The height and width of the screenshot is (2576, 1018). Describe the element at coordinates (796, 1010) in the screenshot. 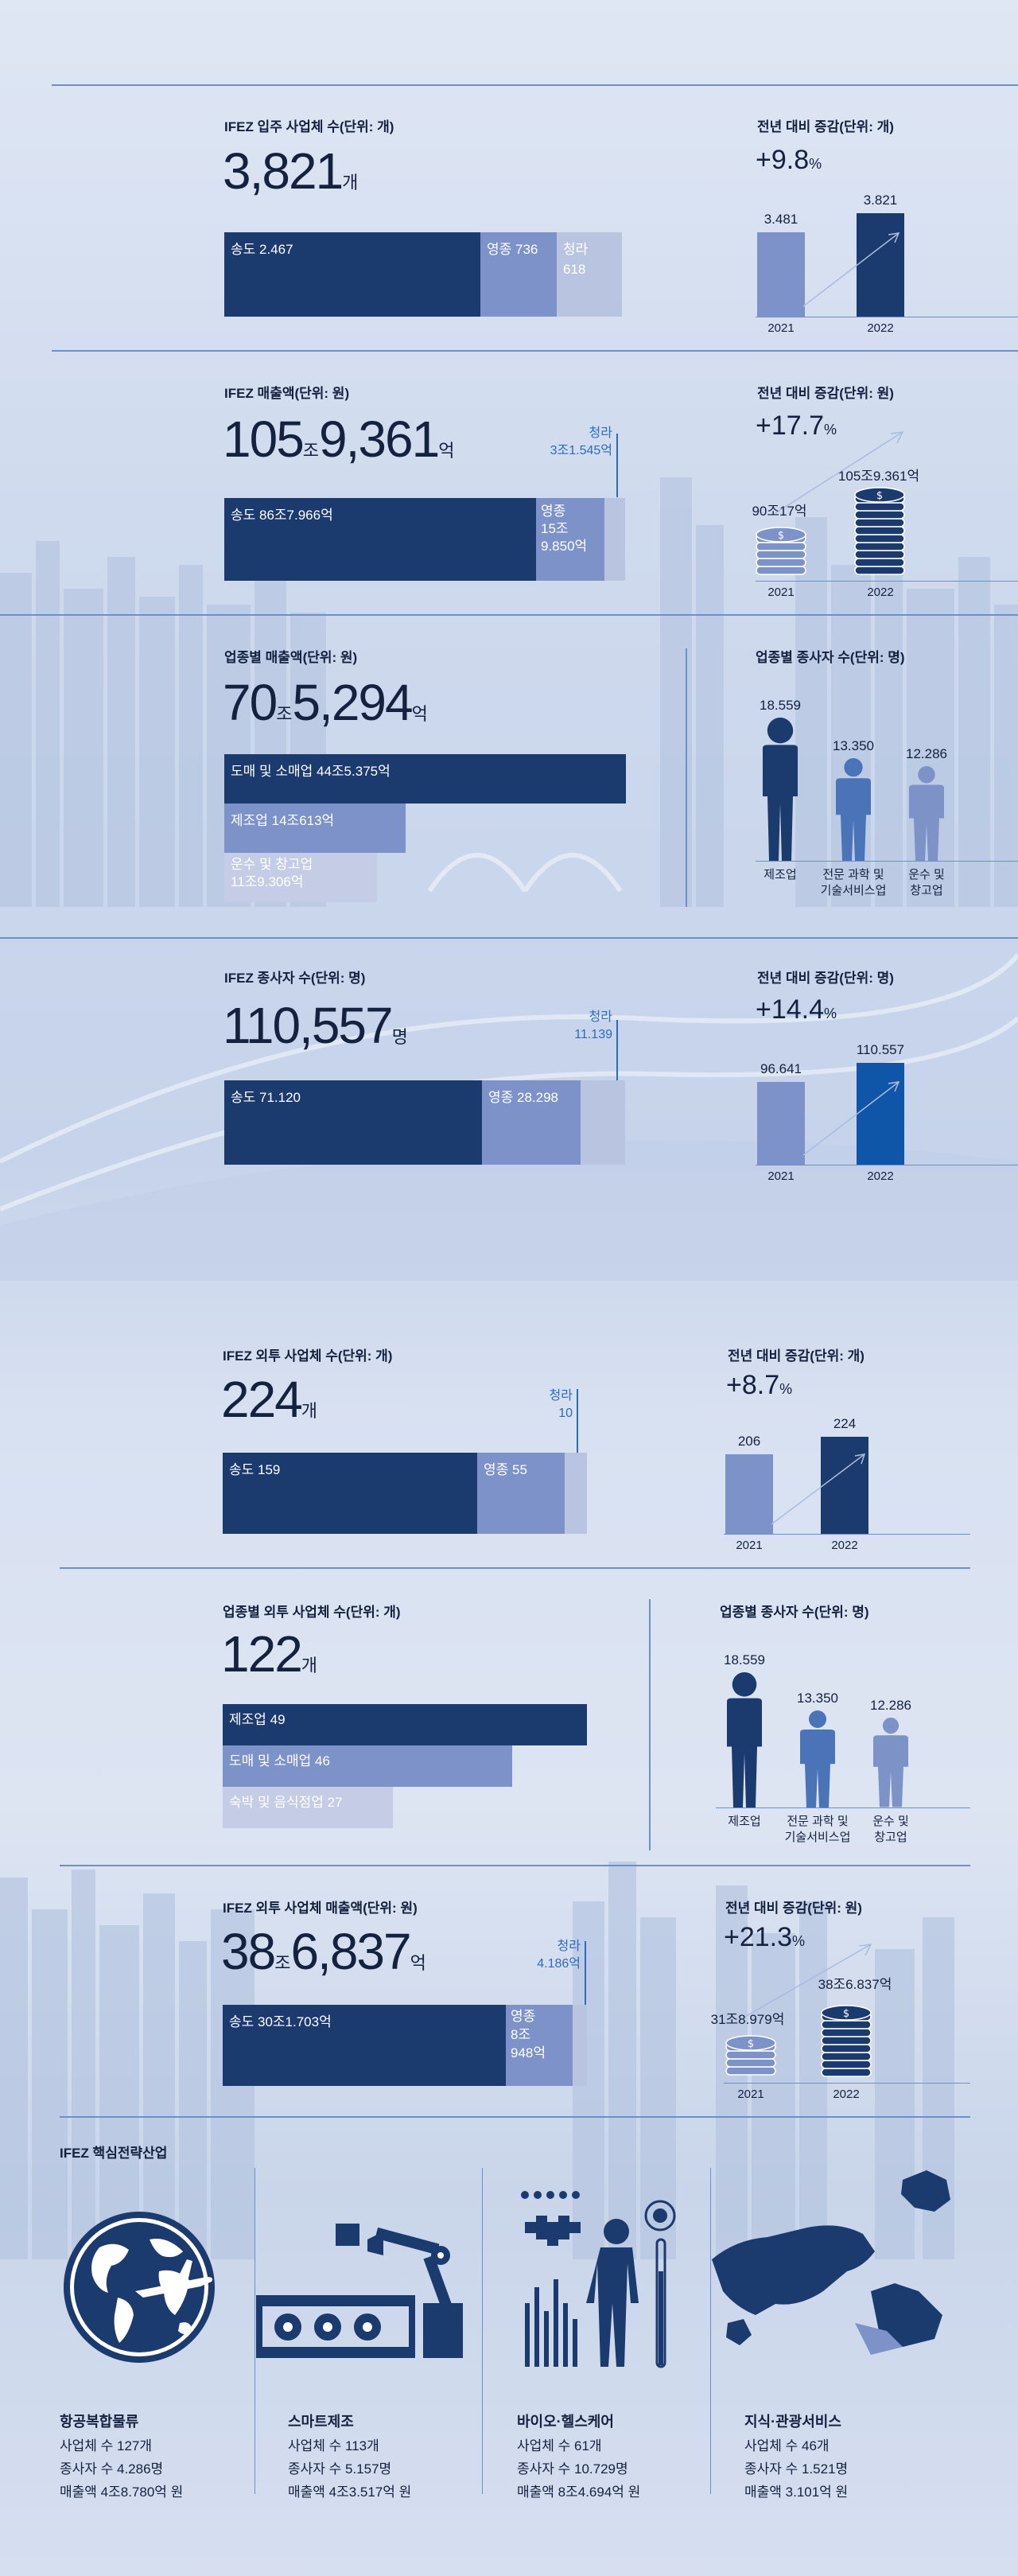

I see `sec4-yoy: +14.4%` at that location.